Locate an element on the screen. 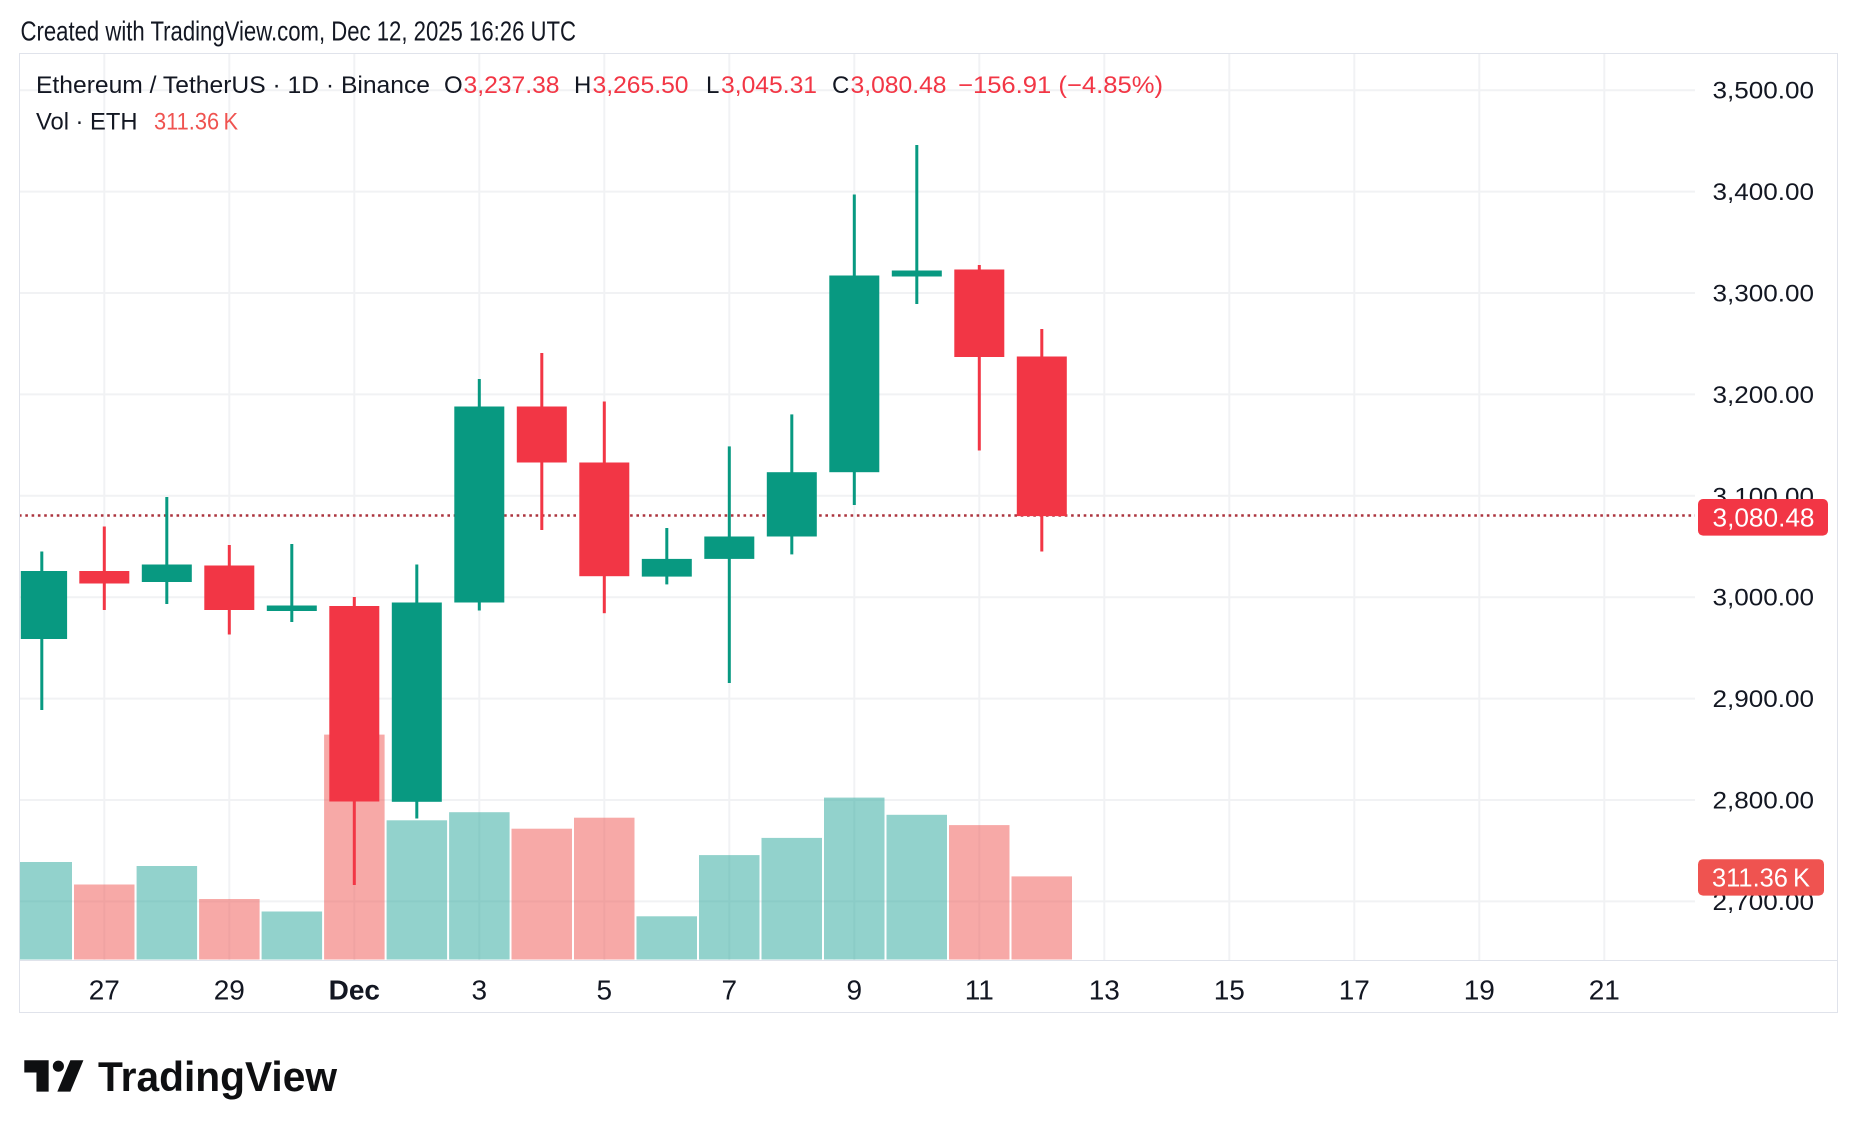 The height and width of the screenshot is (1136, 1856). svg-text: O is located at coordinates (453, 85).